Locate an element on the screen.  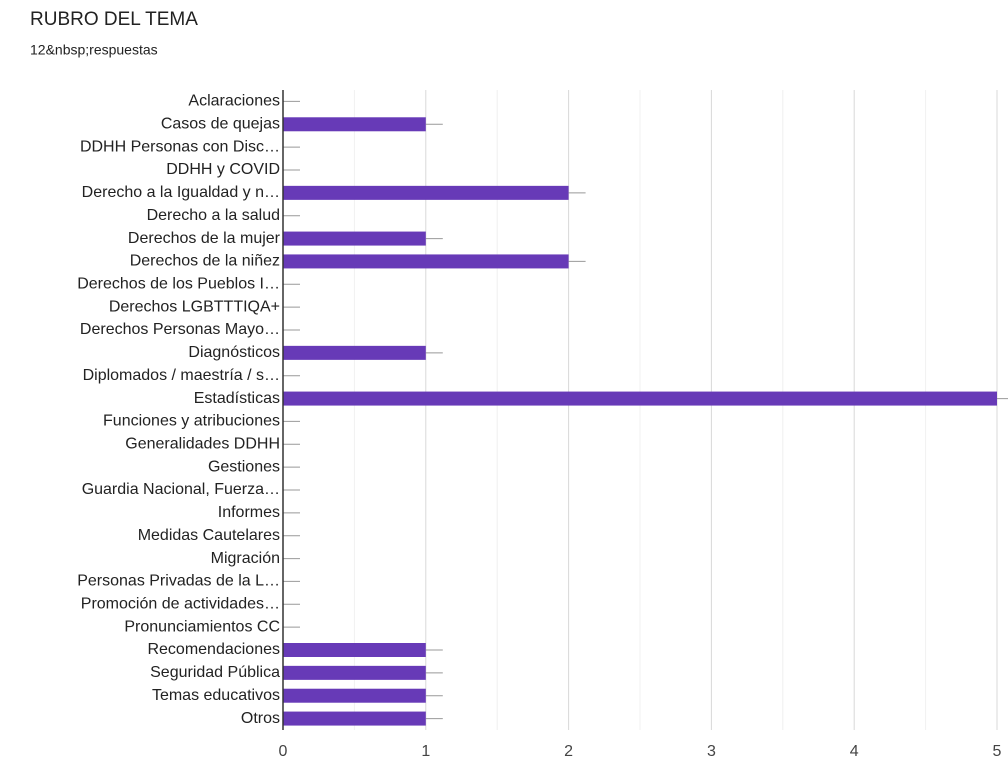
y-tick-label: Recomendaciones is located at coordinates (213, 649).